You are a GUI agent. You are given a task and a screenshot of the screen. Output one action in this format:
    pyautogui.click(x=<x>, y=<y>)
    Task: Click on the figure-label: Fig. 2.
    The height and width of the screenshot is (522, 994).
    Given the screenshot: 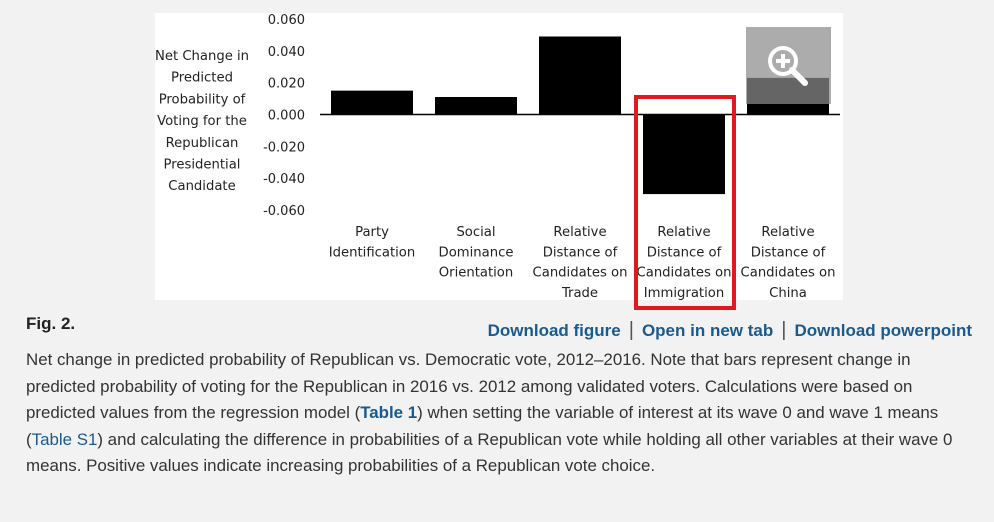 What is the action you would take?
    pyautogui.click(x=51, y=323)
    